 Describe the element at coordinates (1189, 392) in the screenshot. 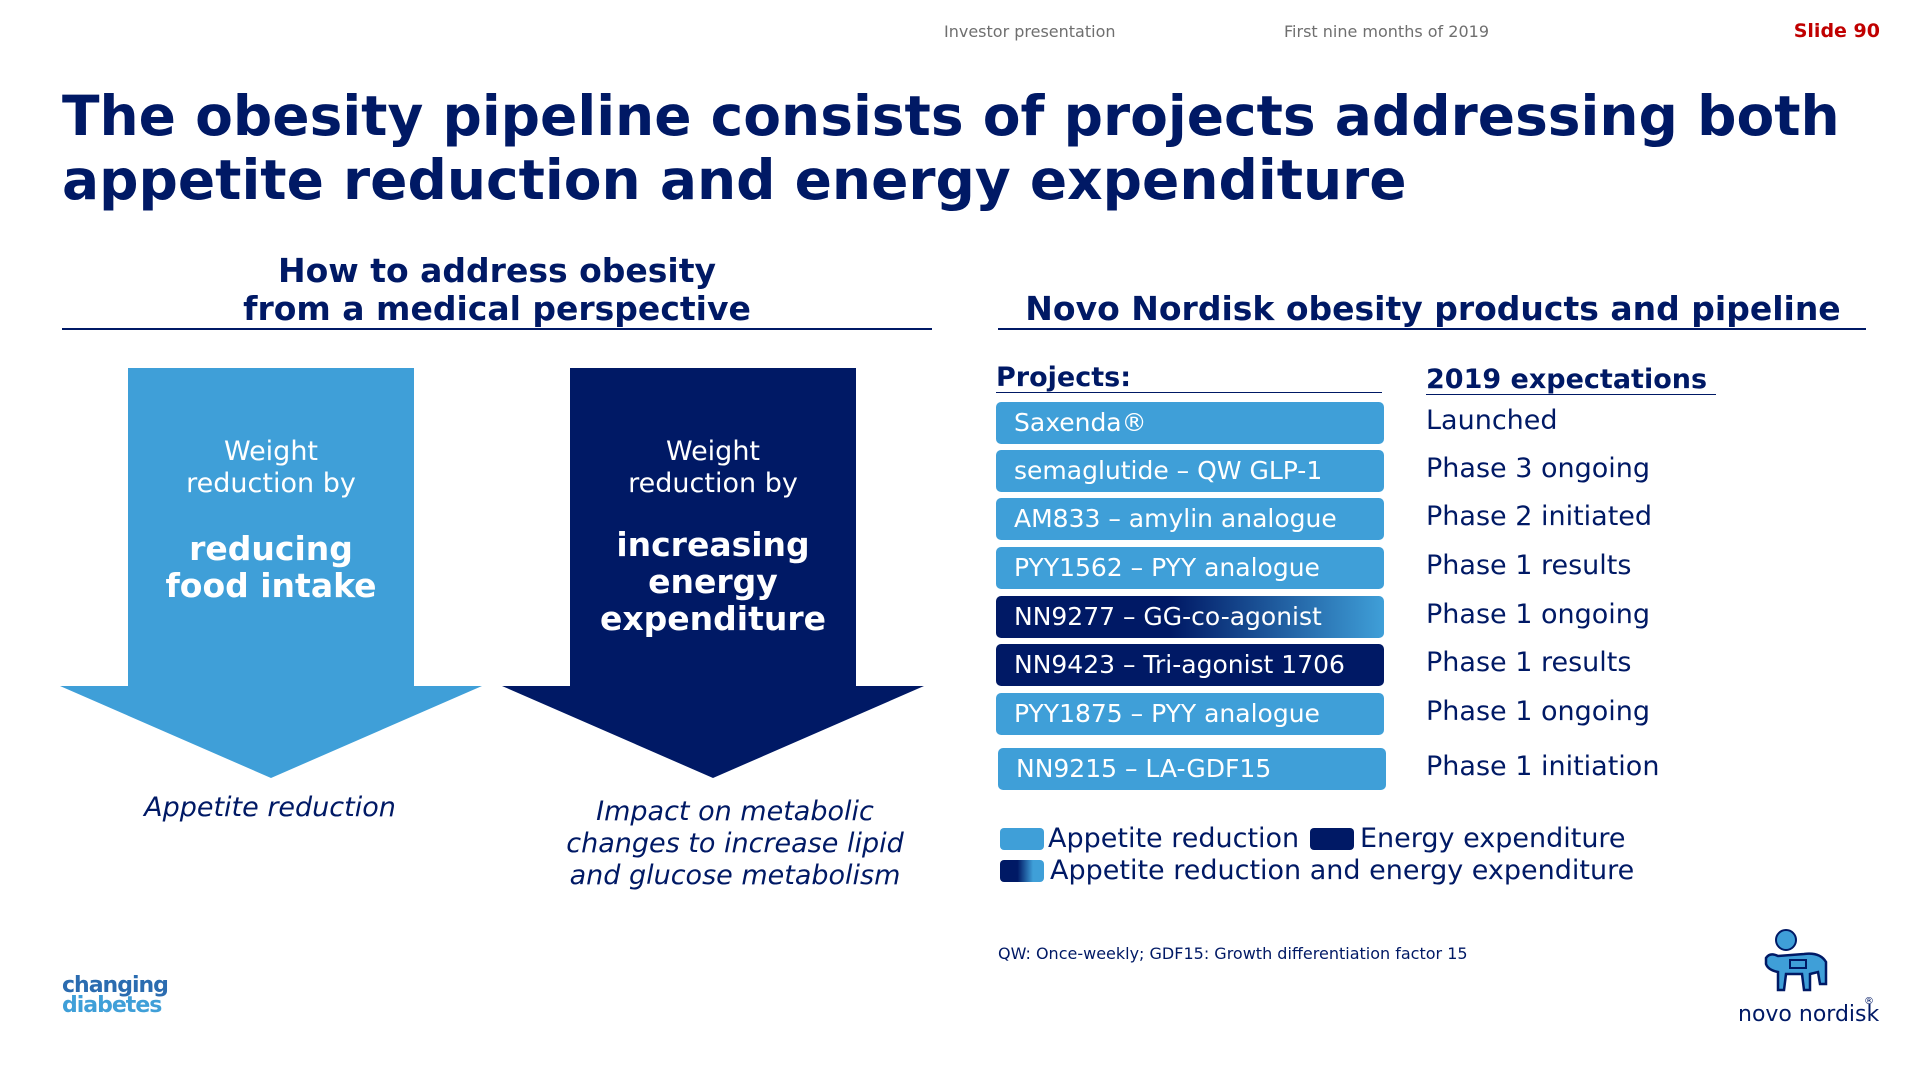

I see `projects-header-rule` at that location.